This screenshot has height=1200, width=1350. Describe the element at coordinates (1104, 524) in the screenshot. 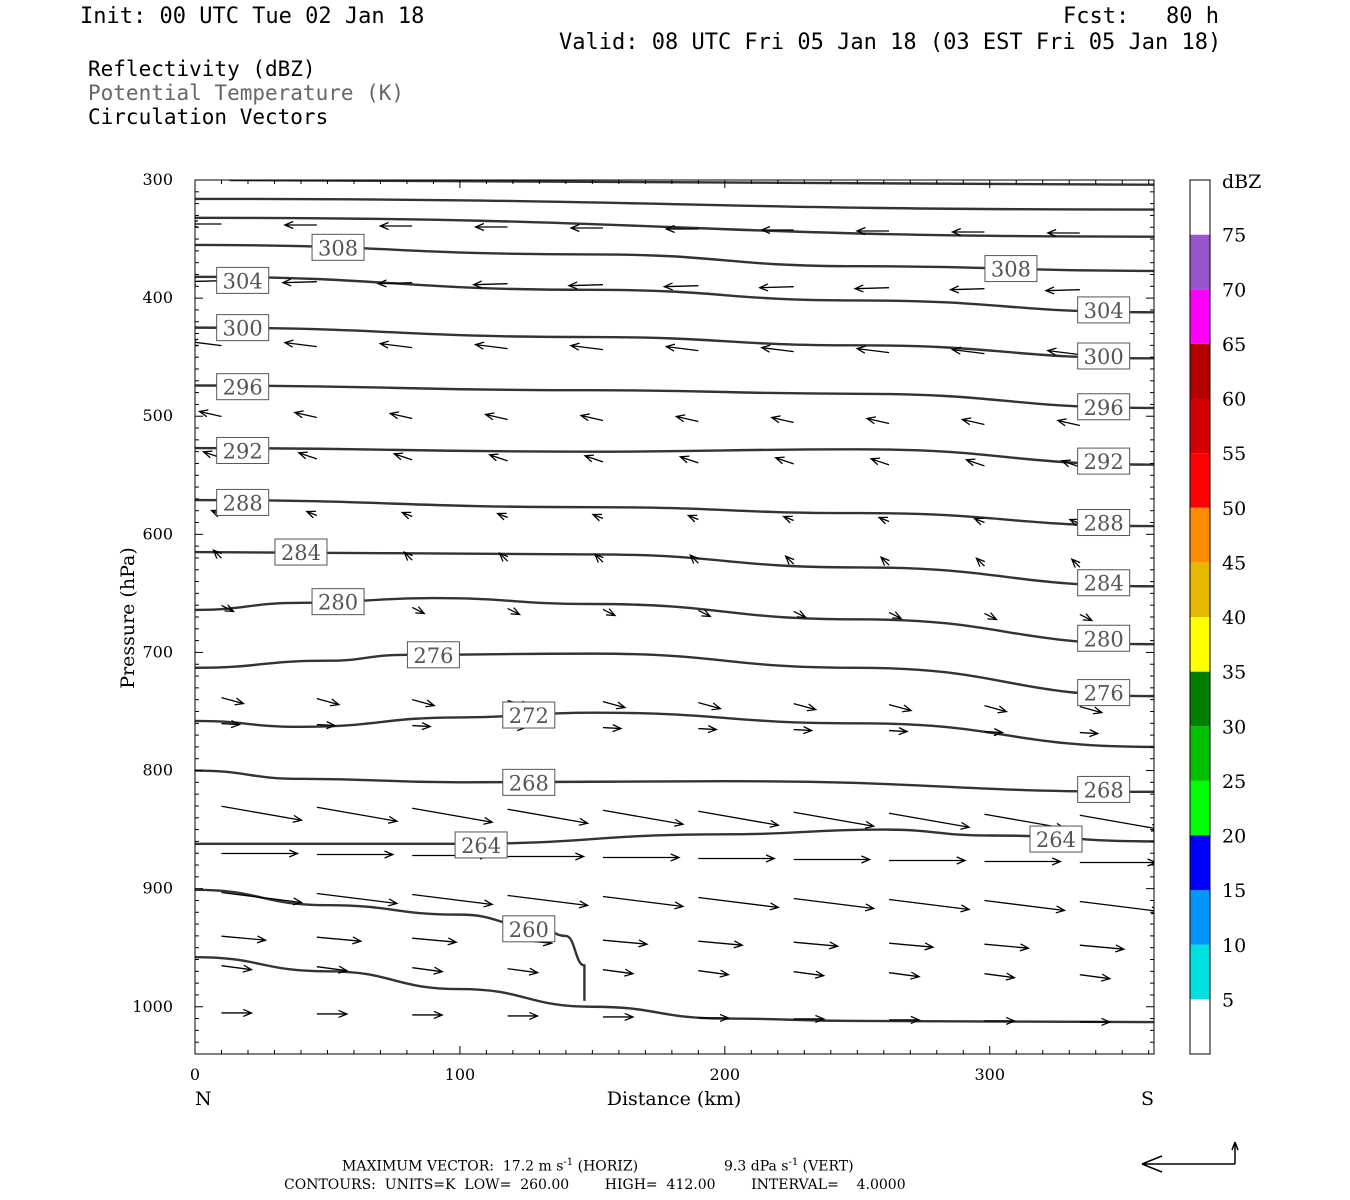

I see `isentrope-label: 288` at that location.